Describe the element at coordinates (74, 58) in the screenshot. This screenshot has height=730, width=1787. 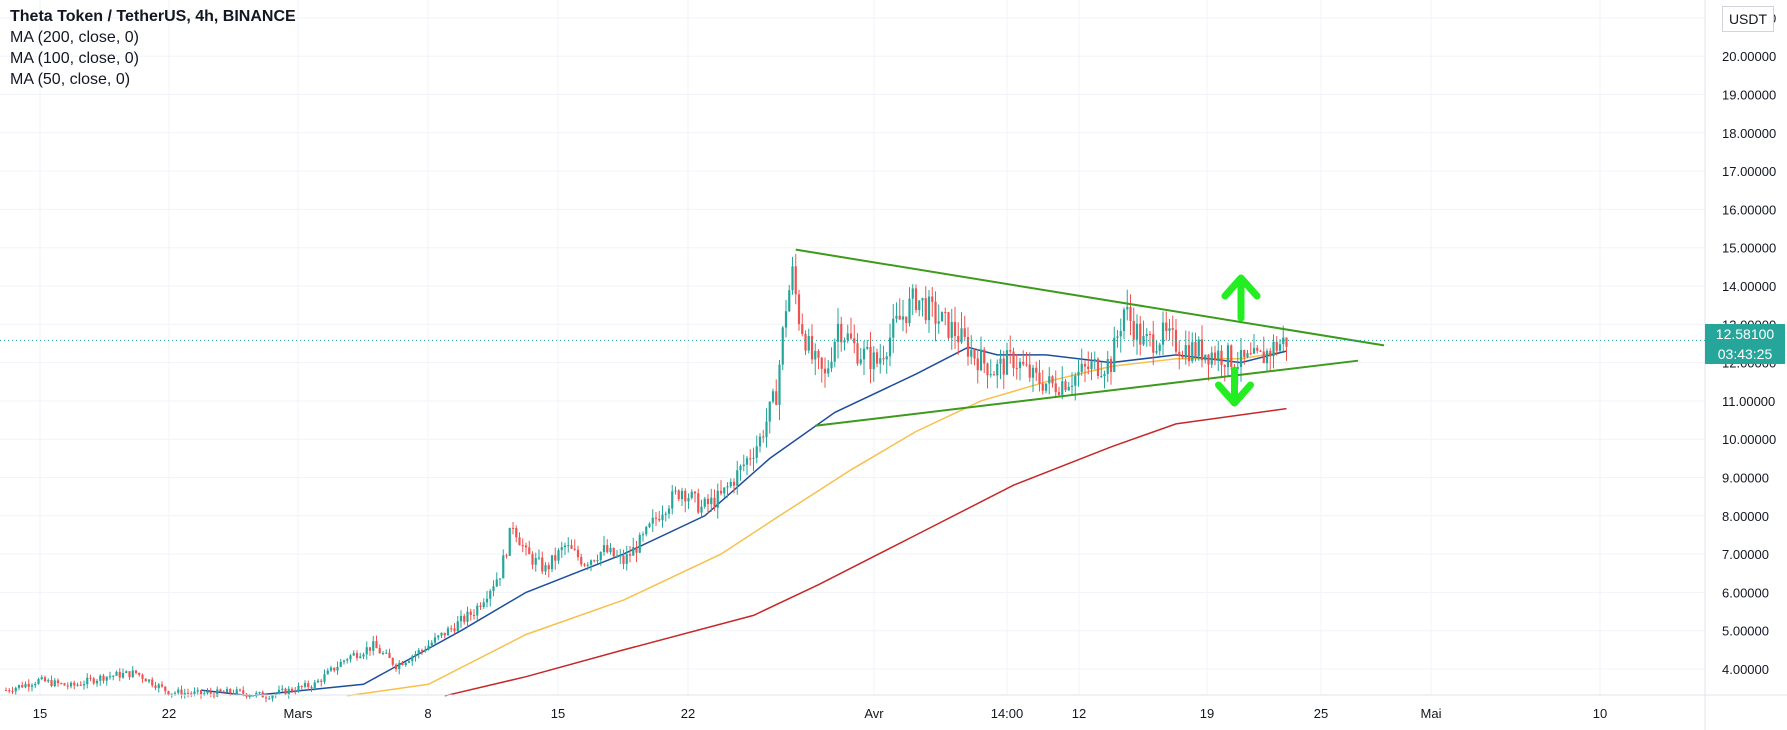
I see `indicator-ma100-label: MA (100, close, 0)` at that location.